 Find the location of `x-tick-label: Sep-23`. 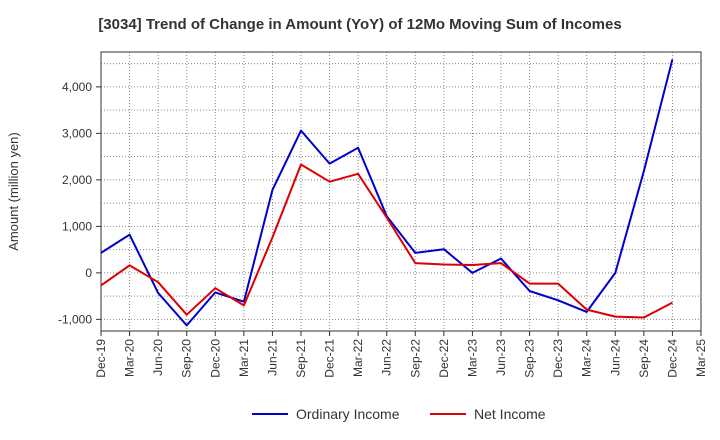

x-tick-label: Sep-23 is located at coordinates (530, 358).